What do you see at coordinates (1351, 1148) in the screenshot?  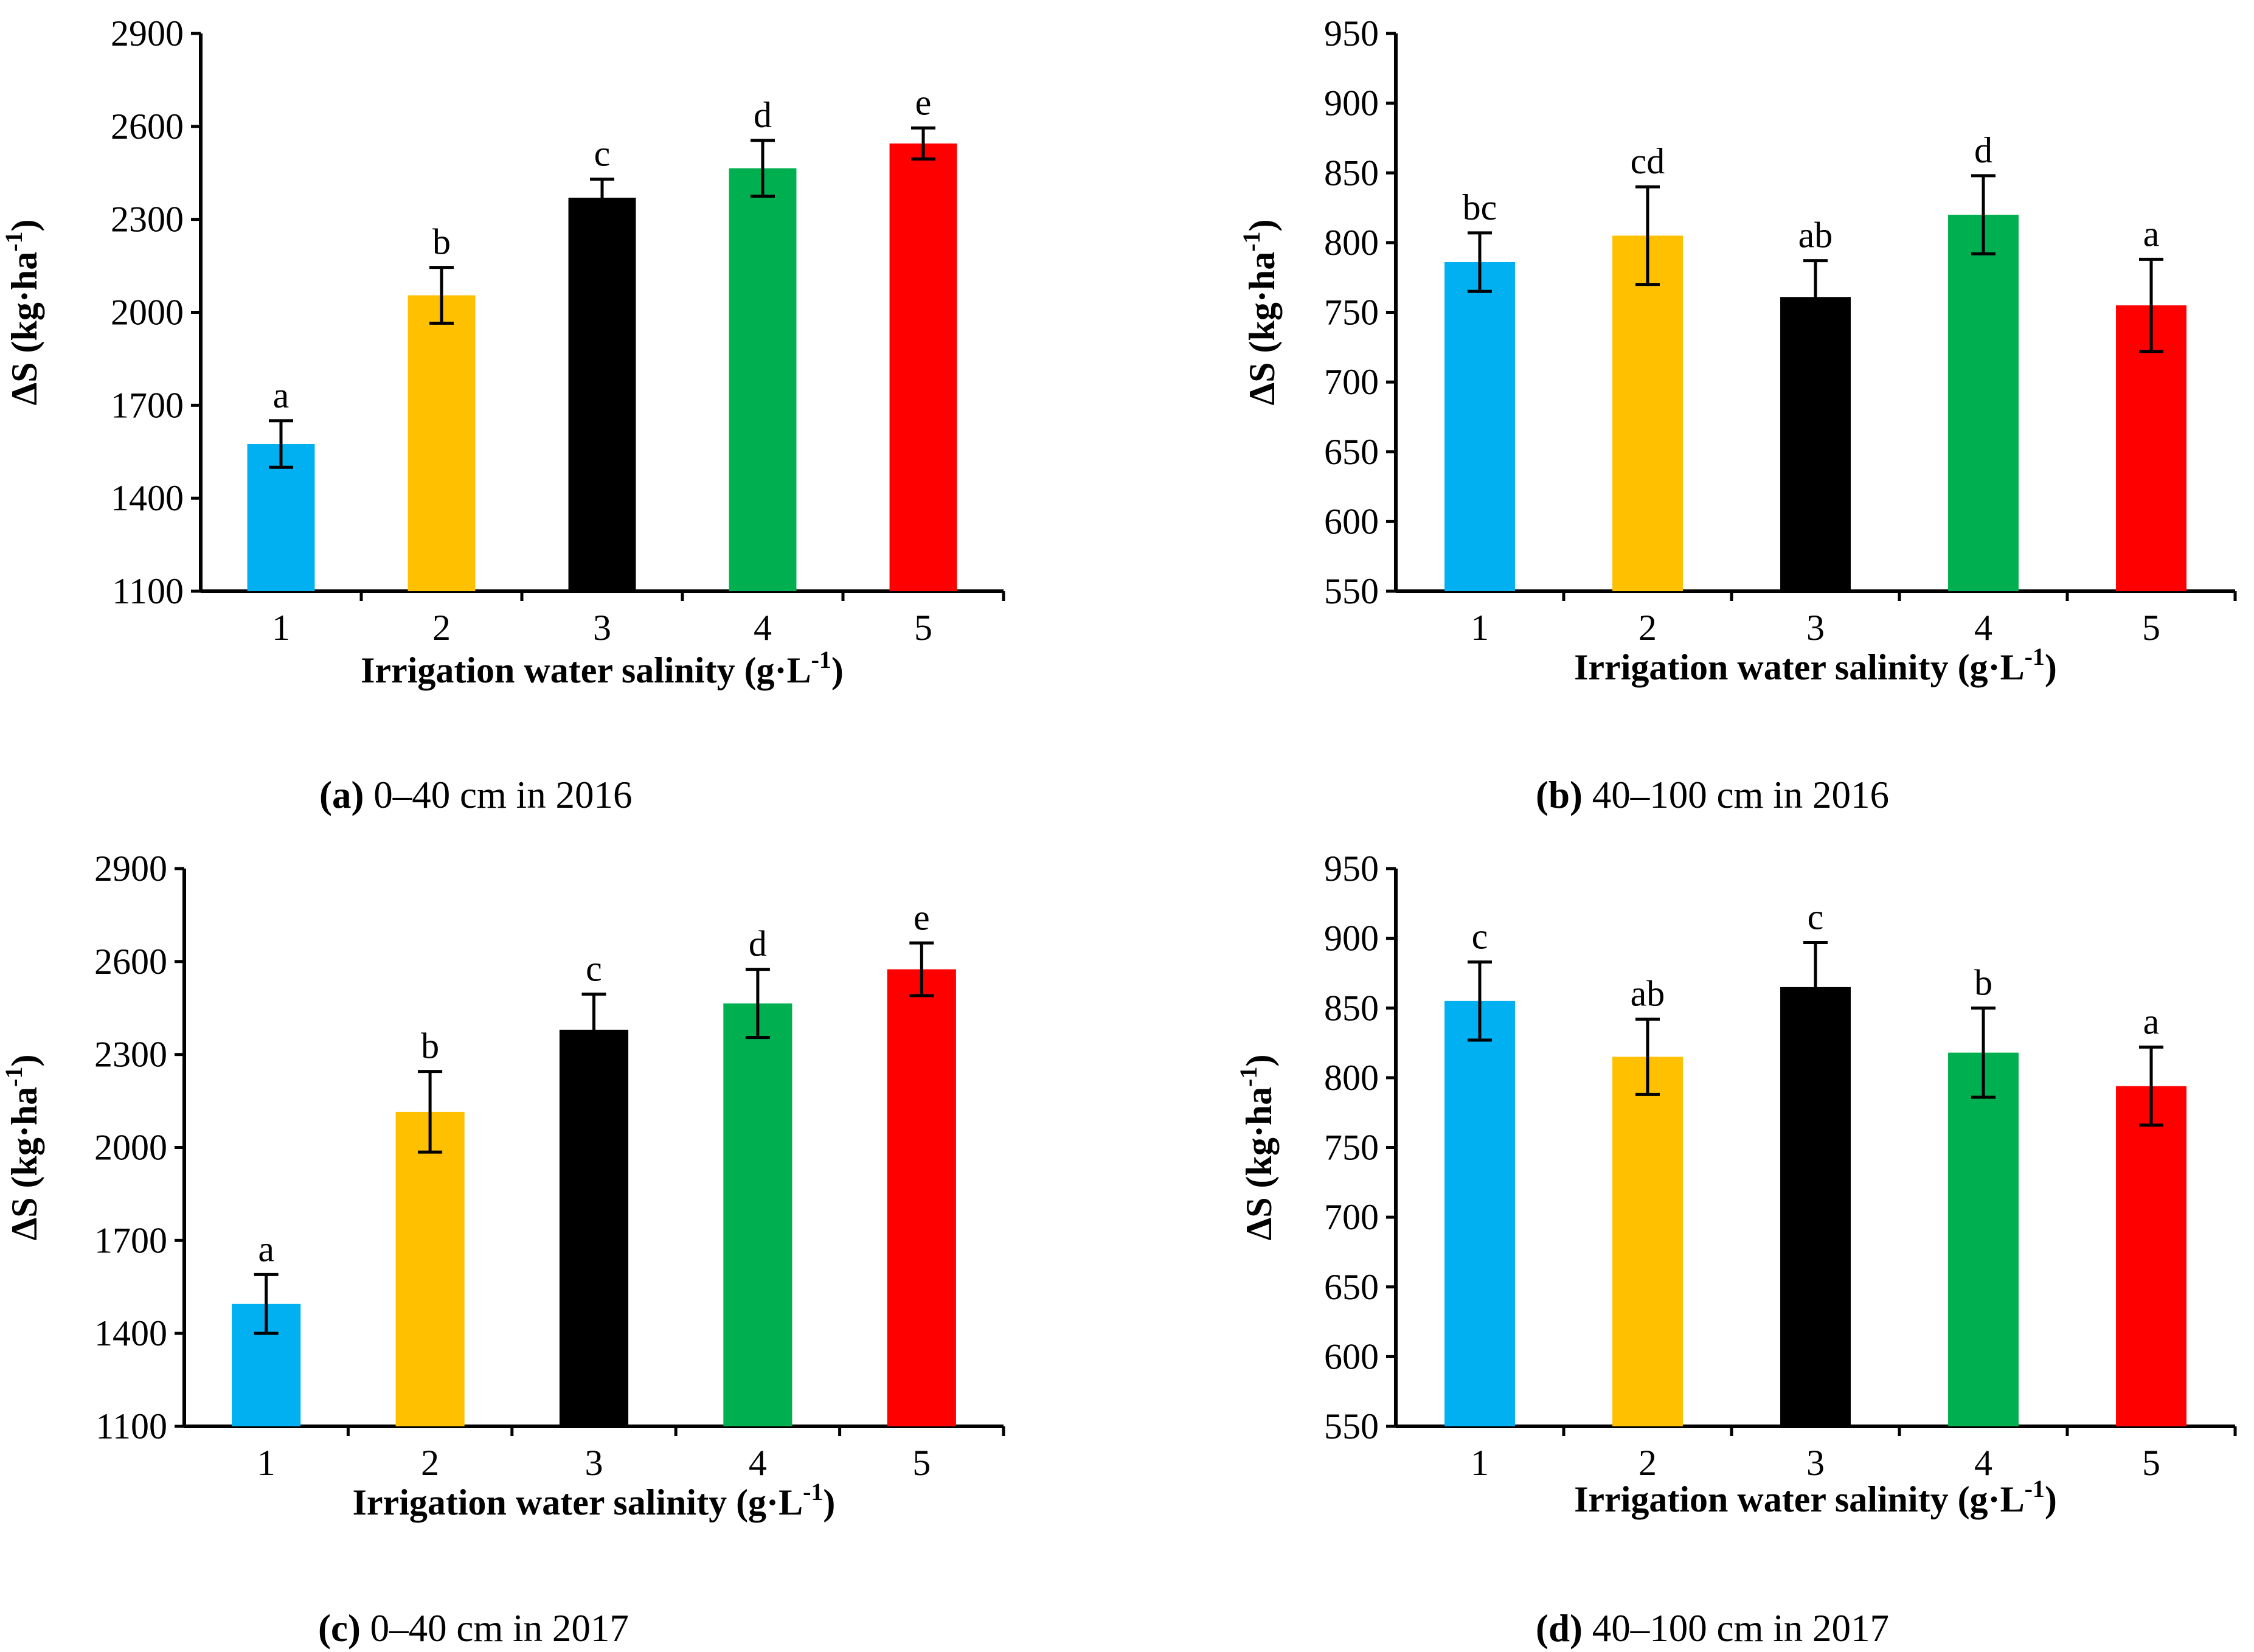 I see `y-tick-label: 750` at bounding box center [1351, 1148].